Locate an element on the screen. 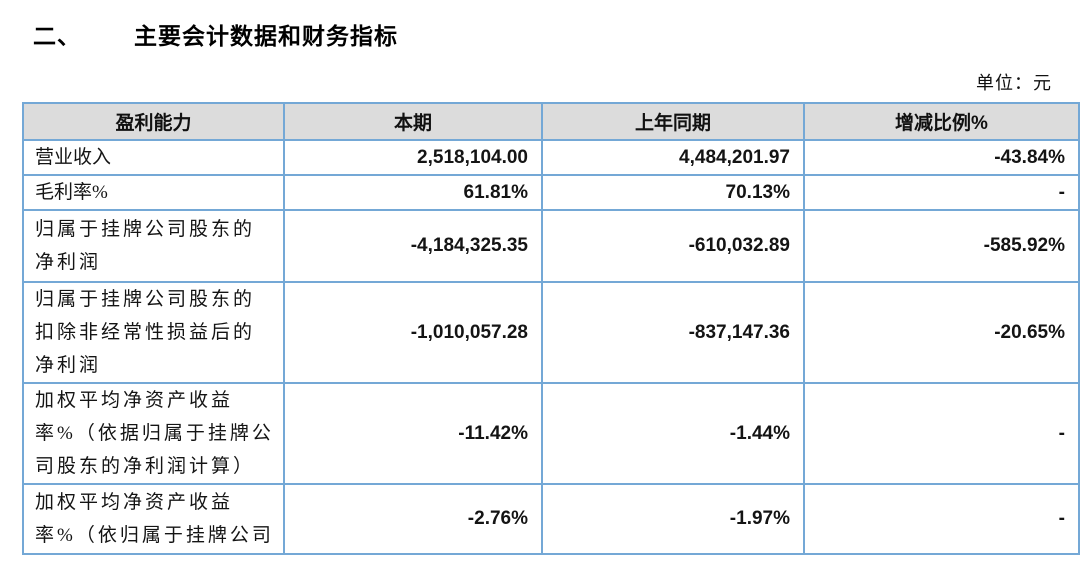 This screenshot has height=561, width=1080. change-ratio-value: -20.65% is located at coordinates (941, 332).